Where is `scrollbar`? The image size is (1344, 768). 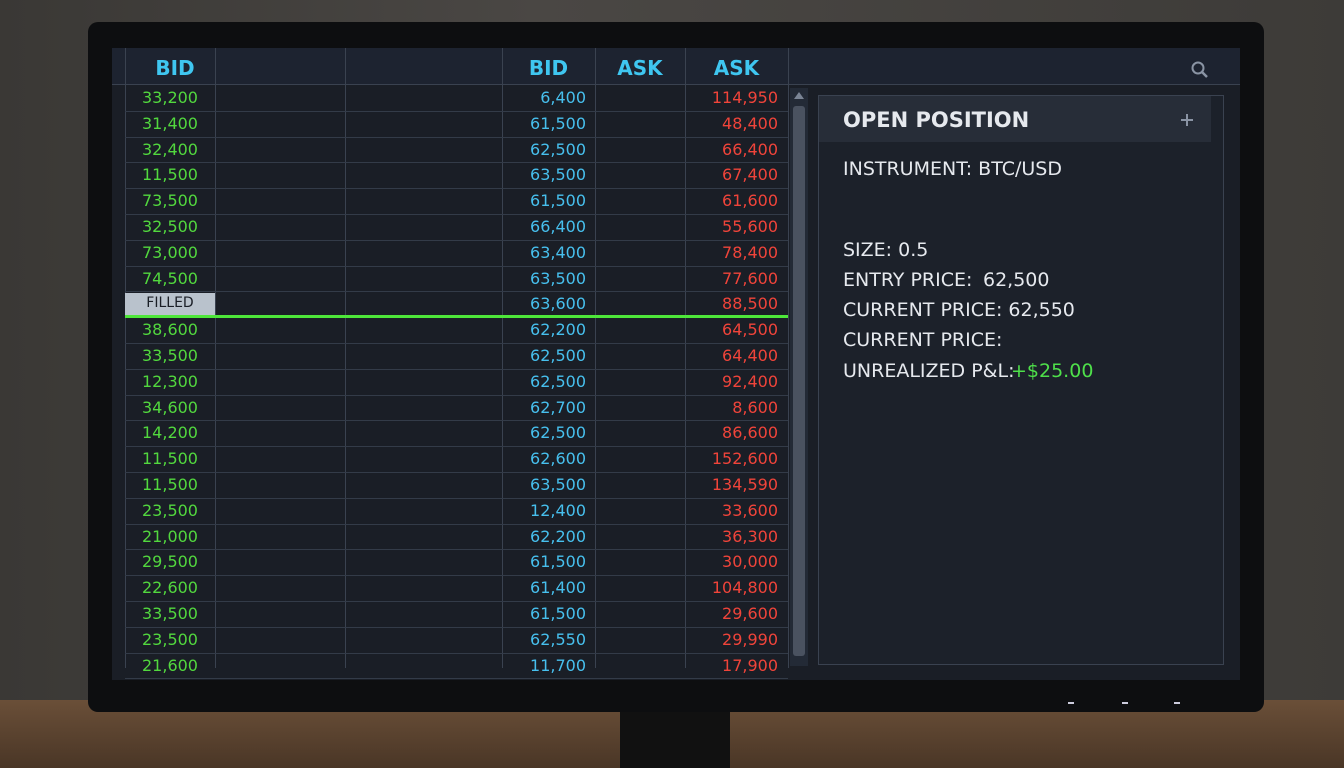
scrollbar is located at coordinates (799, 377).